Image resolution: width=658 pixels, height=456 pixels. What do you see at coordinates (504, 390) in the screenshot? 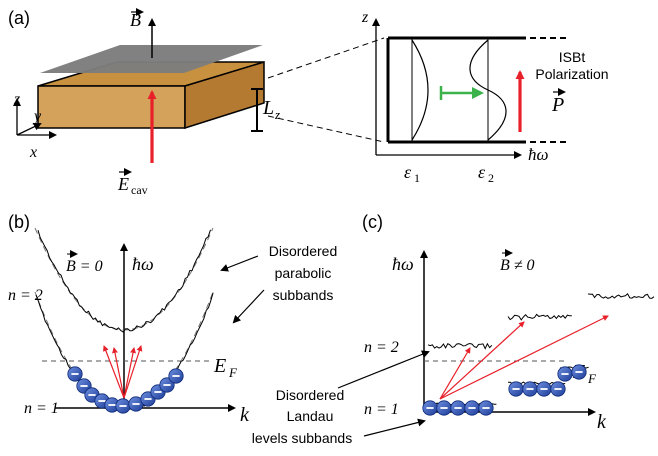
I see `c-electrons` at bounding box center [504, 390].